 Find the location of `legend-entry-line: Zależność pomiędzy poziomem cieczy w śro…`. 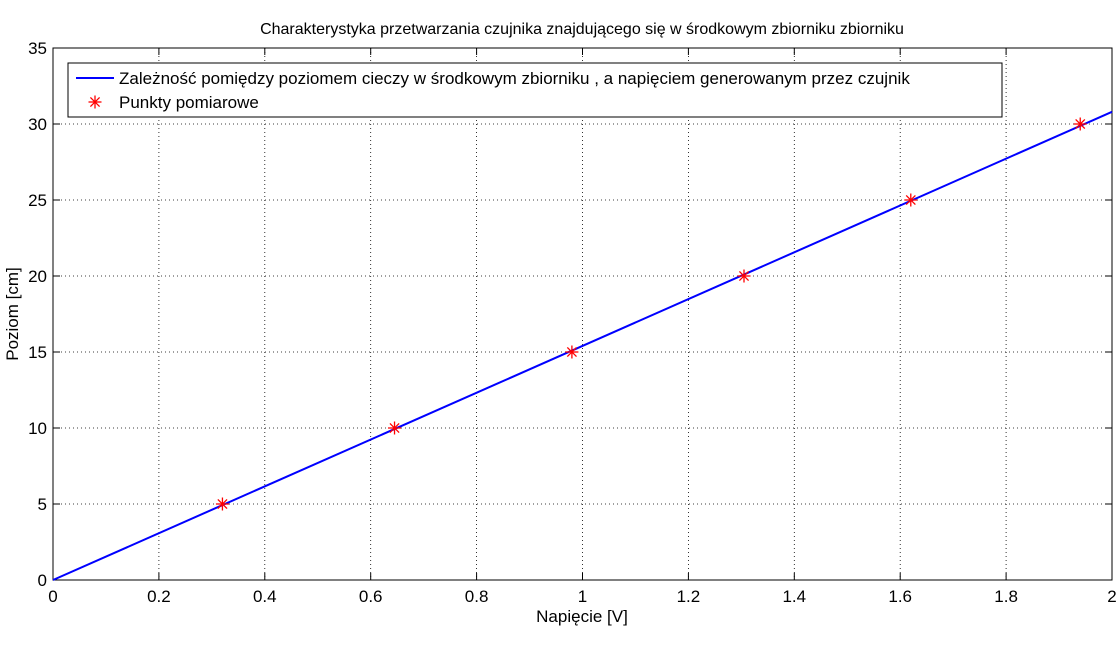

legend-entry-line: Zależność pomiędzy poziomem cieczy w śro… is located at coordinates (514, 78).